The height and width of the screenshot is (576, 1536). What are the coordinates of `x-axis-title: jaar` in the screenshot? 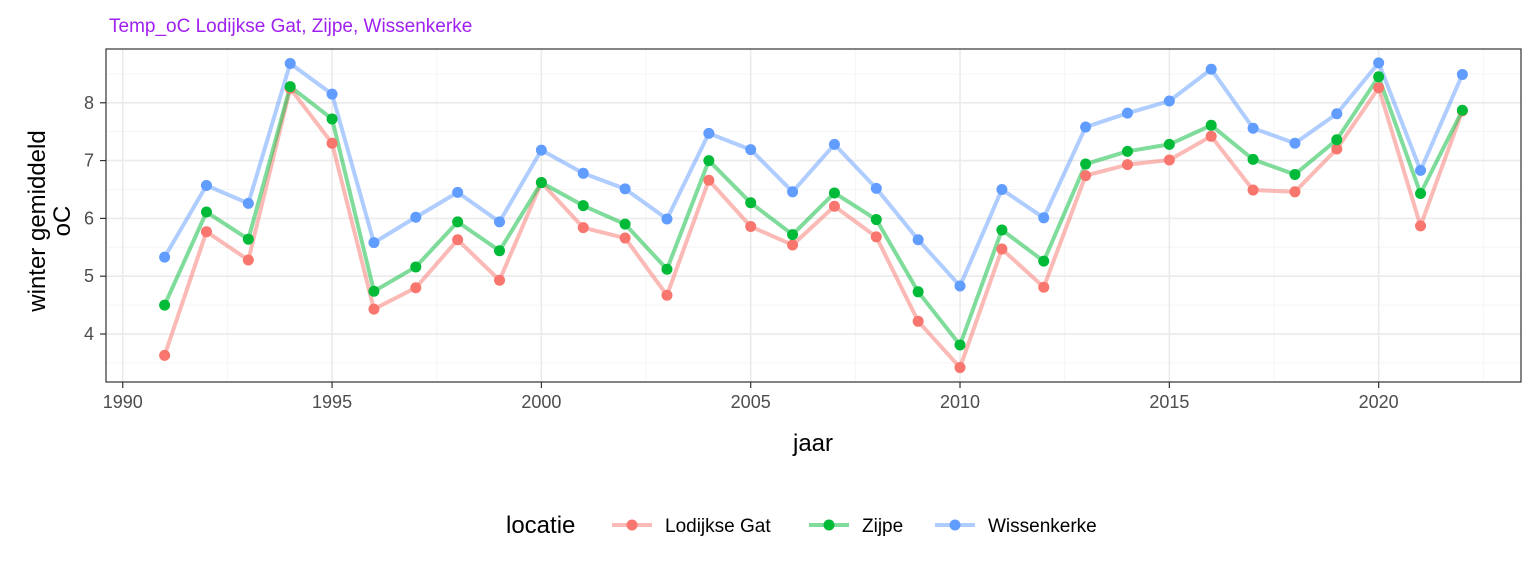 It's located at (812, 443).